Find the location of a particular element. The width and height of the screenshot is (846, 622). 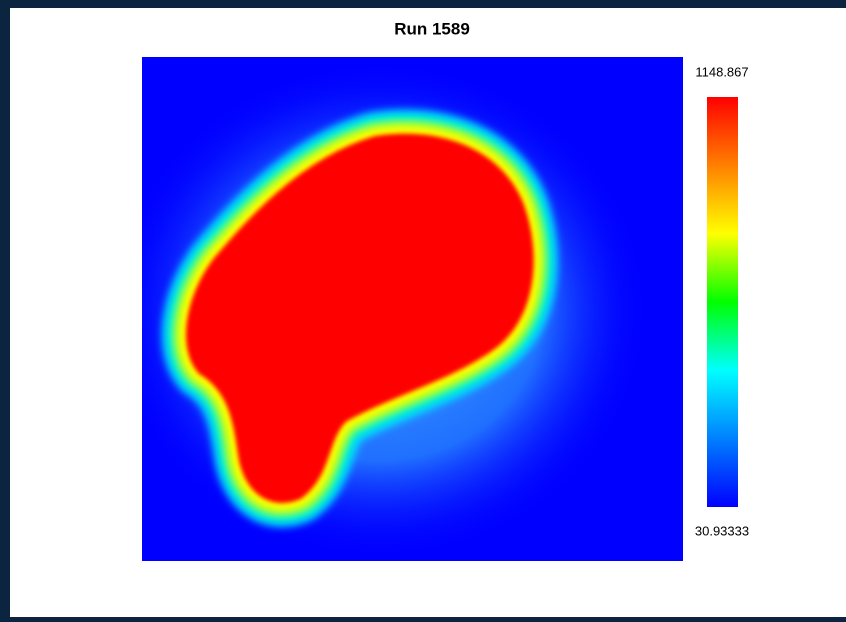

colorbar is located at coordinates (722, 302).